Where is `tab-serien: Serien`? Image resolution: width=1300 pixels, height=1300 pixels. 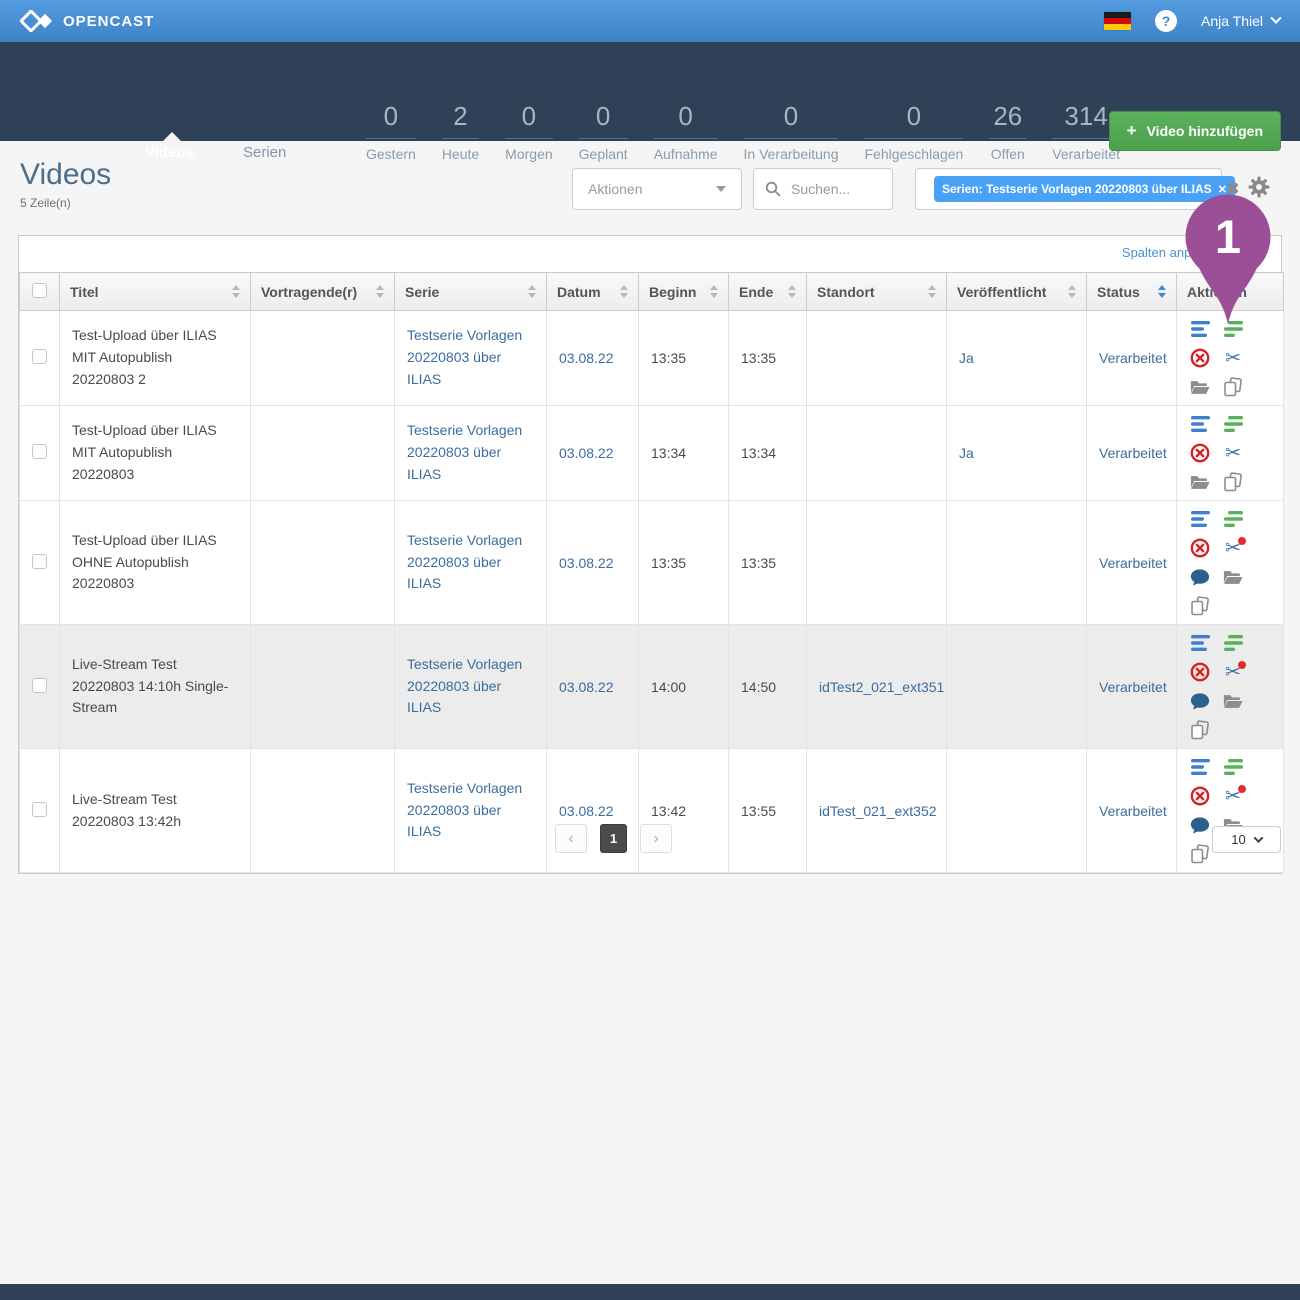 tab-serien: Serien is located at coordinates (265, 152).